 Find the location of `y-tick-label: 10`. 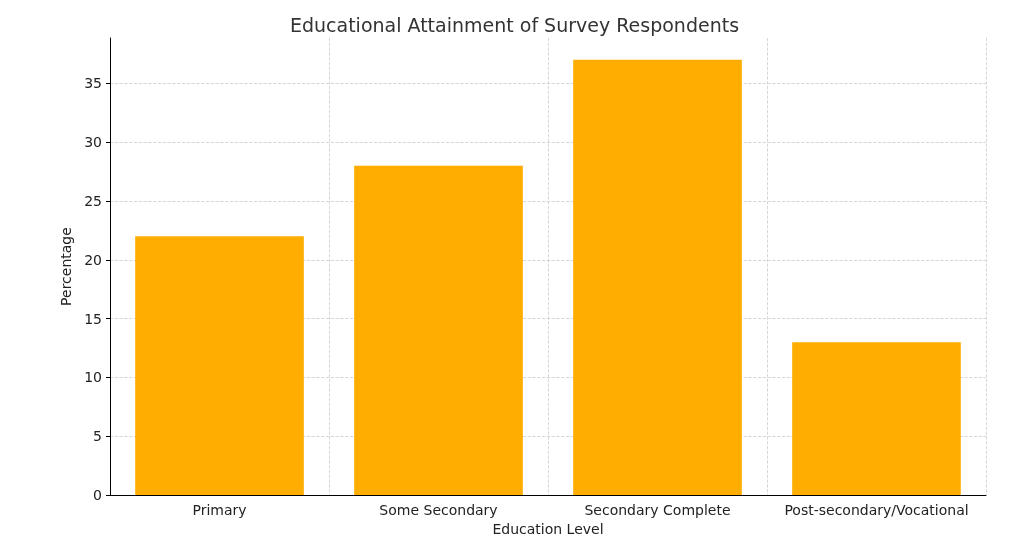

y-tick-label: 10 is located at coordinates (93, 377).